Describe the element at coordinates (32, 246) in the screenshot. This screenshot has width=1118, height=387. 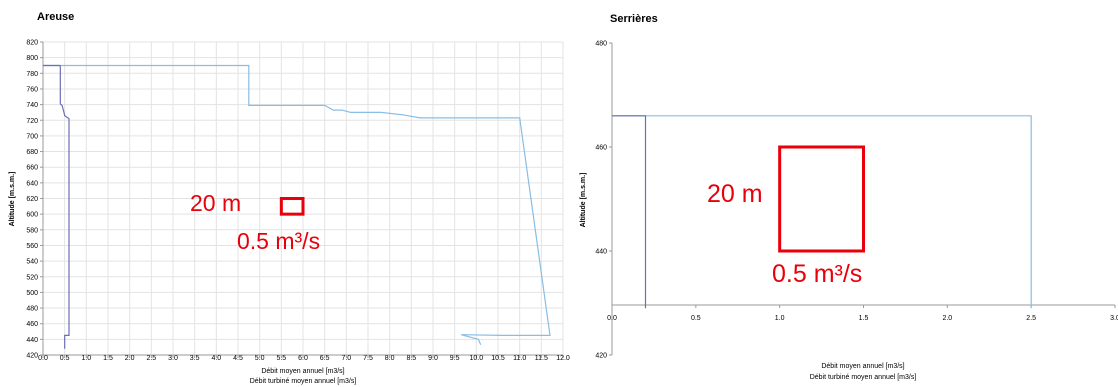
I see `y-tick-label: 560` at that location.